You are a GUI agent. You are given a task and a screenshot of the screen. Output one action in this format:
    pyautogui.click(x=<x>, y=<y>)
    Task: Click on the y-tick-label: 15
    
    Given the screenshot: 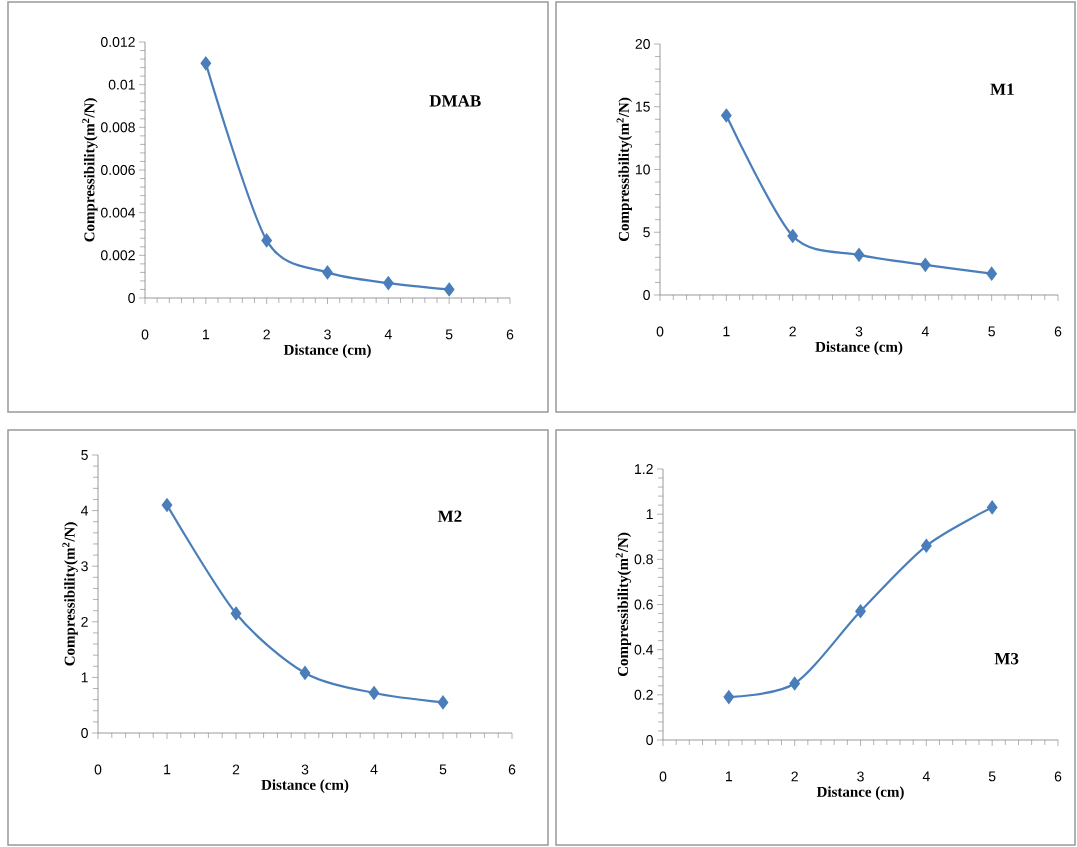 What is the action you would take?
    pyautogui.click(x=642, y=106)
    